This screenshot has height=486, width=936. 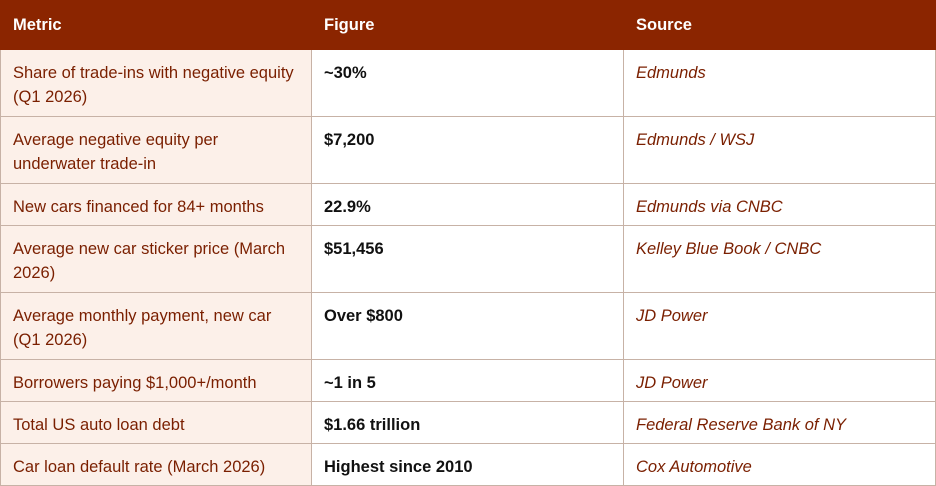 What do you see at coordinates (779, 422) in the screenshot?
I see `source-cell: Federal Reserve Bank of NY` at bounding box center [779, 422].